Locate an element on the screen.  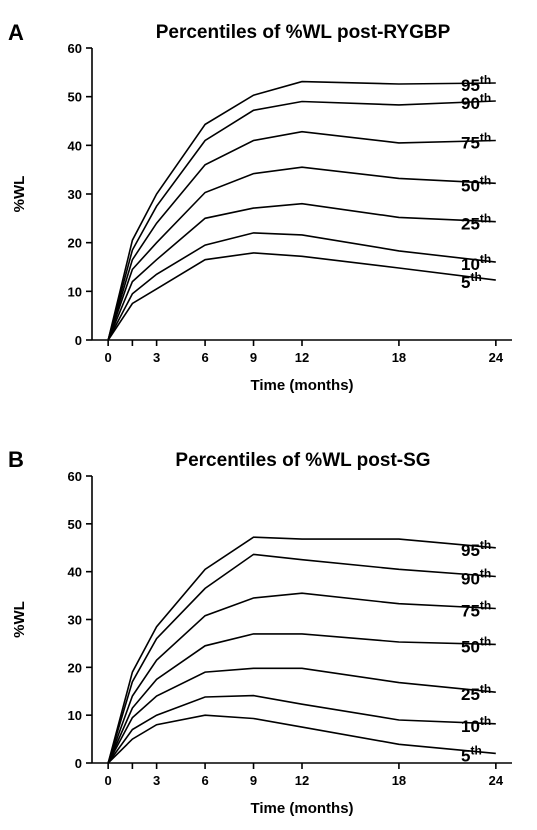
panel-letter: A is located at coordinates (16, 32).